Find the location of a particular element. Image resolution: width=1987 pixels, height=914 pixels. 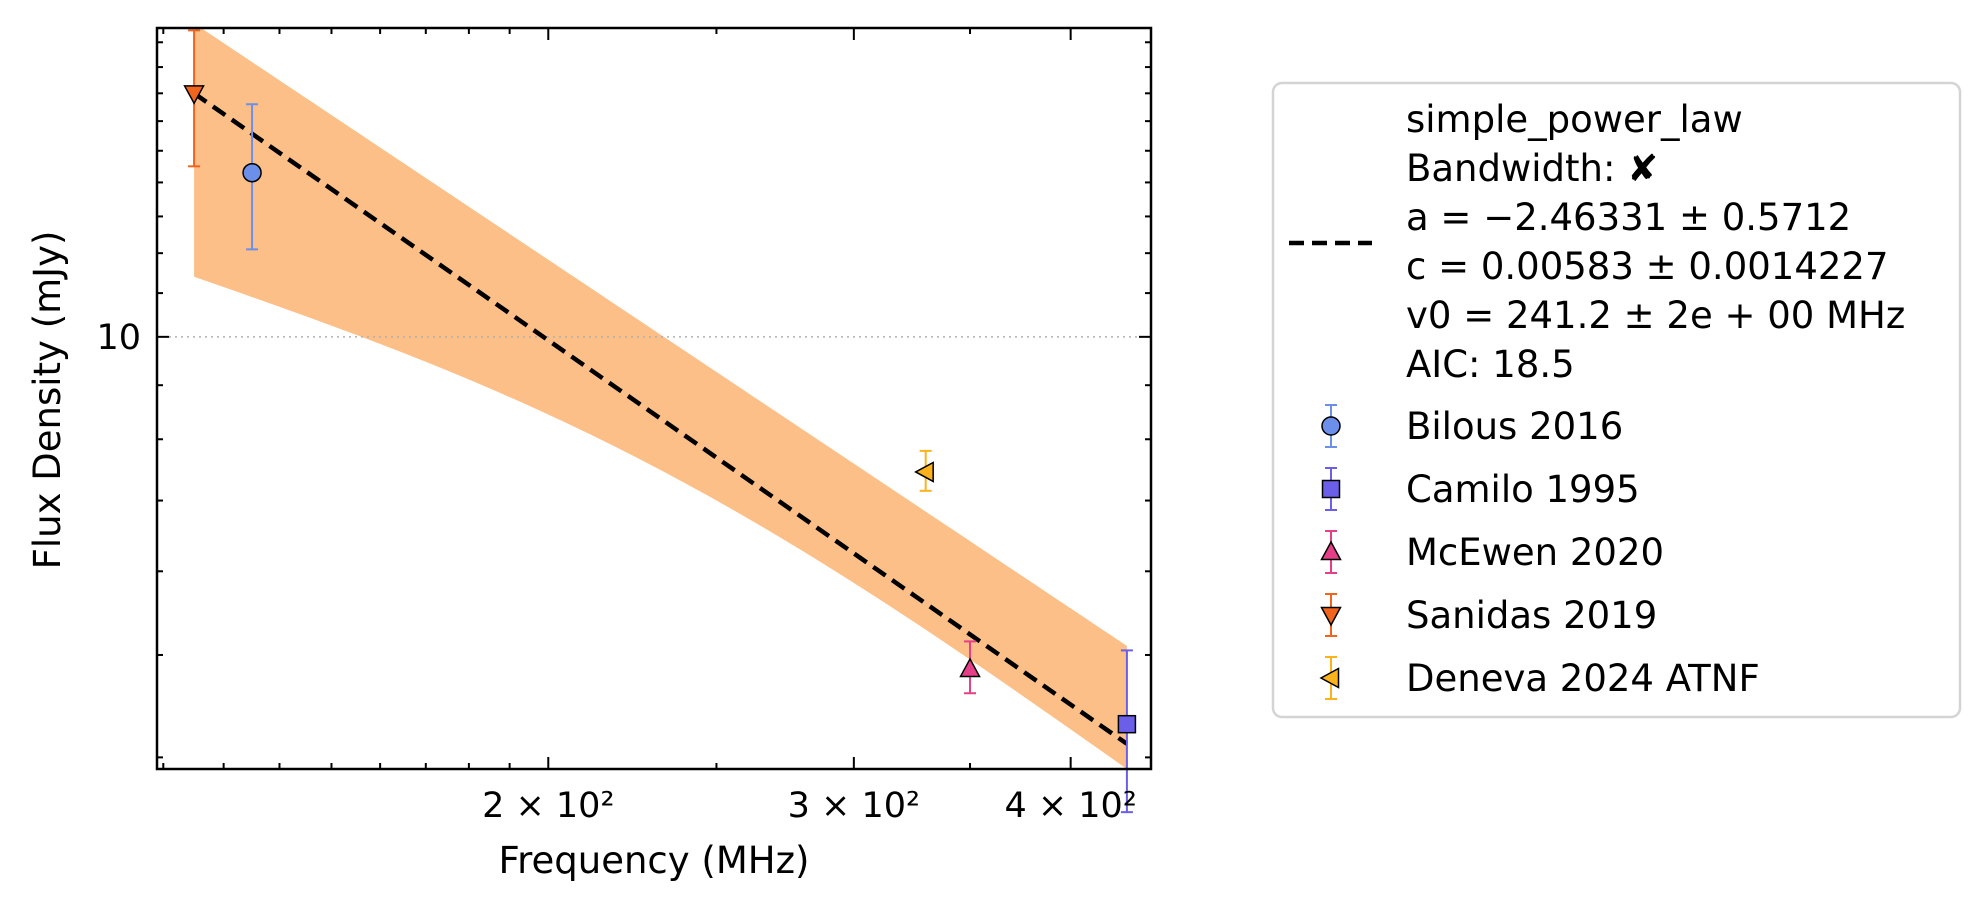

legend-fit-a: a = −2.46331 ± 0.5712 is located at coordinates (1628, 217).